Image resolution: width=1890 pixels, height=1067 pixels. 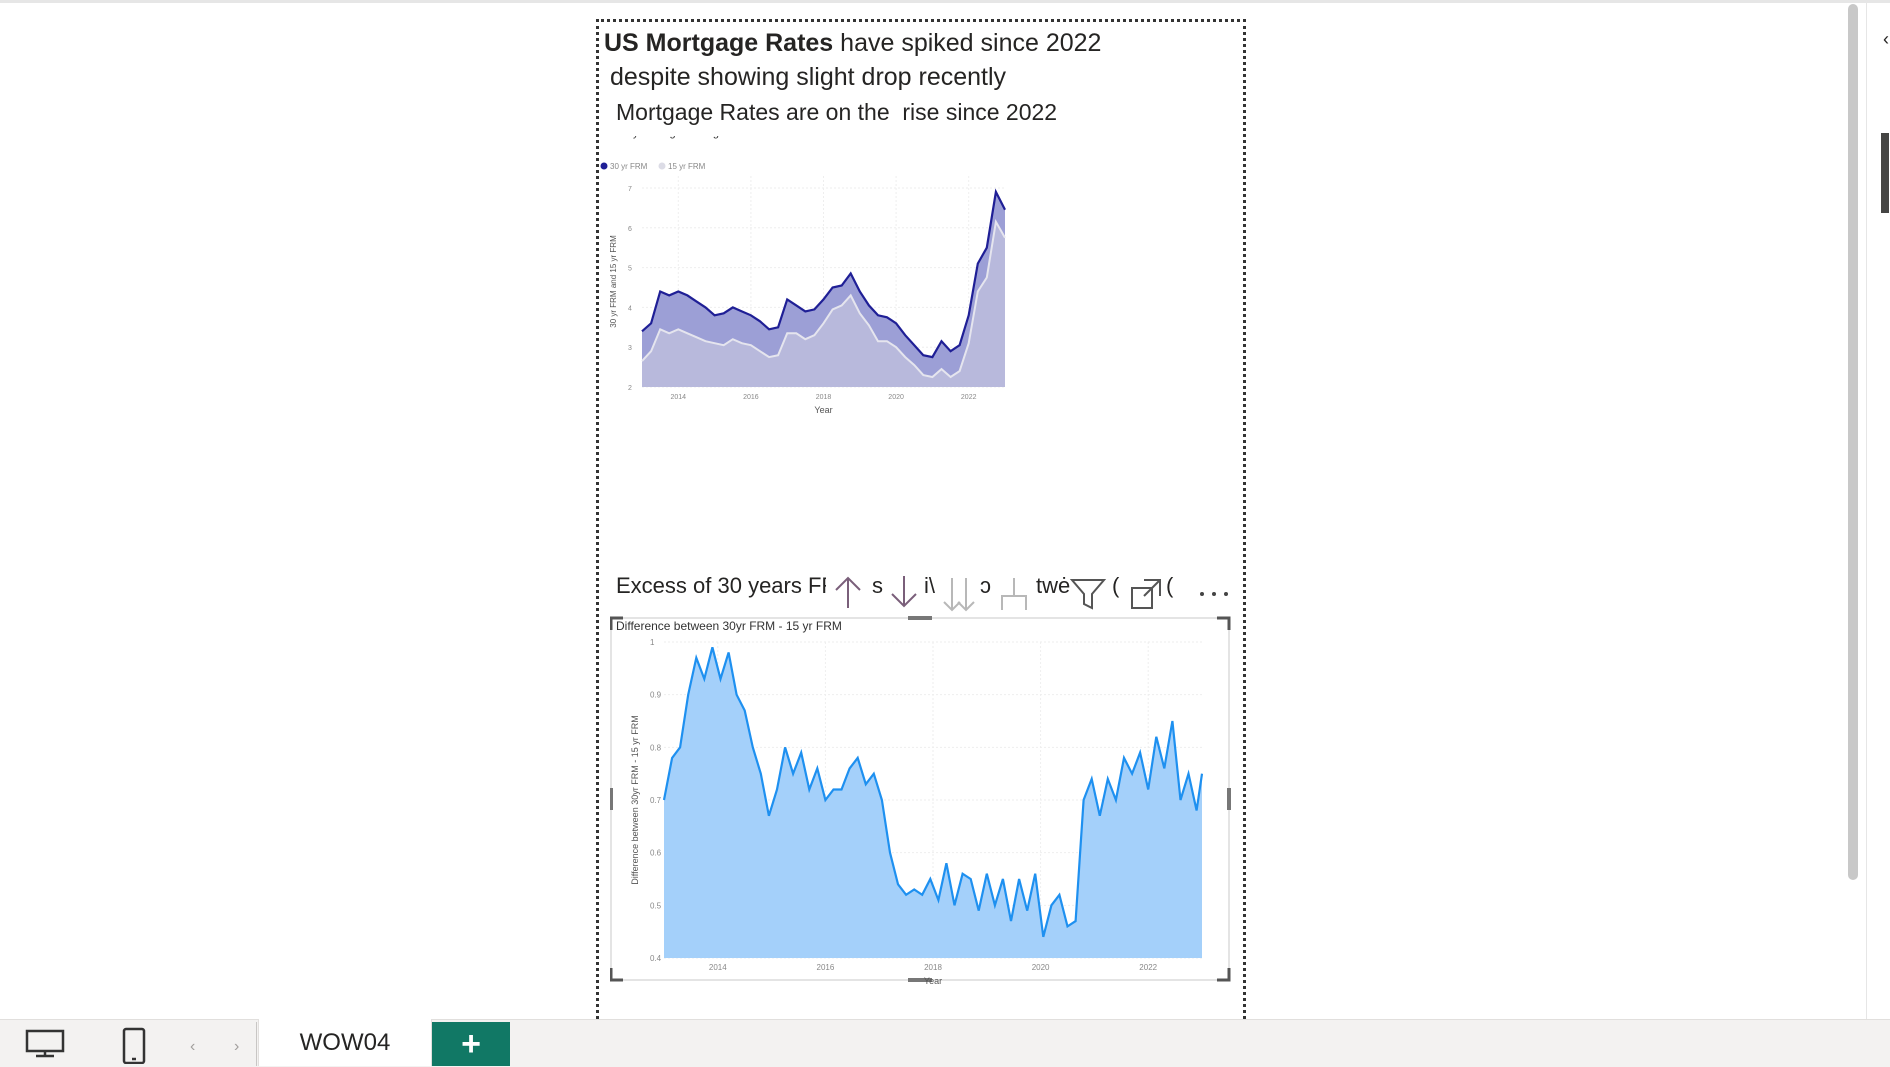 What do you see at coordinates (630, 388) in the screenshot?
I see `y-tick-label: 2` at bounding box center [630, 388].